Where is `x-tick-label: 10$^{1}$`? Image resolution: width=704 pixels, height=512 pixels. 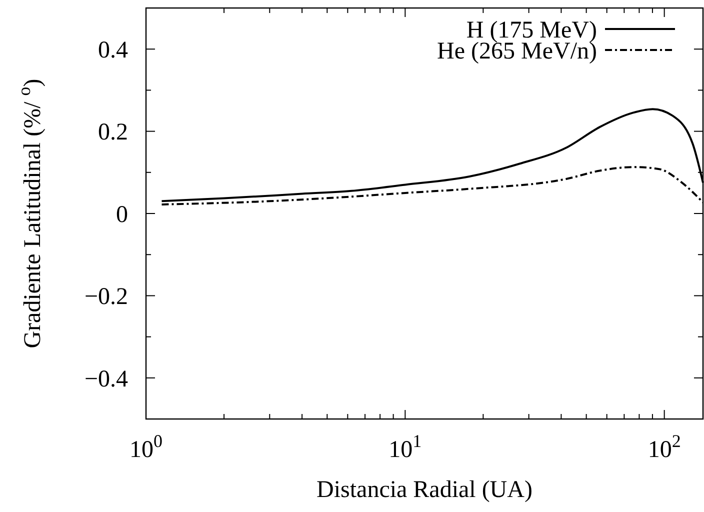 x-tick-label: 10$^{1}$ is located at coordinates (405, 447).